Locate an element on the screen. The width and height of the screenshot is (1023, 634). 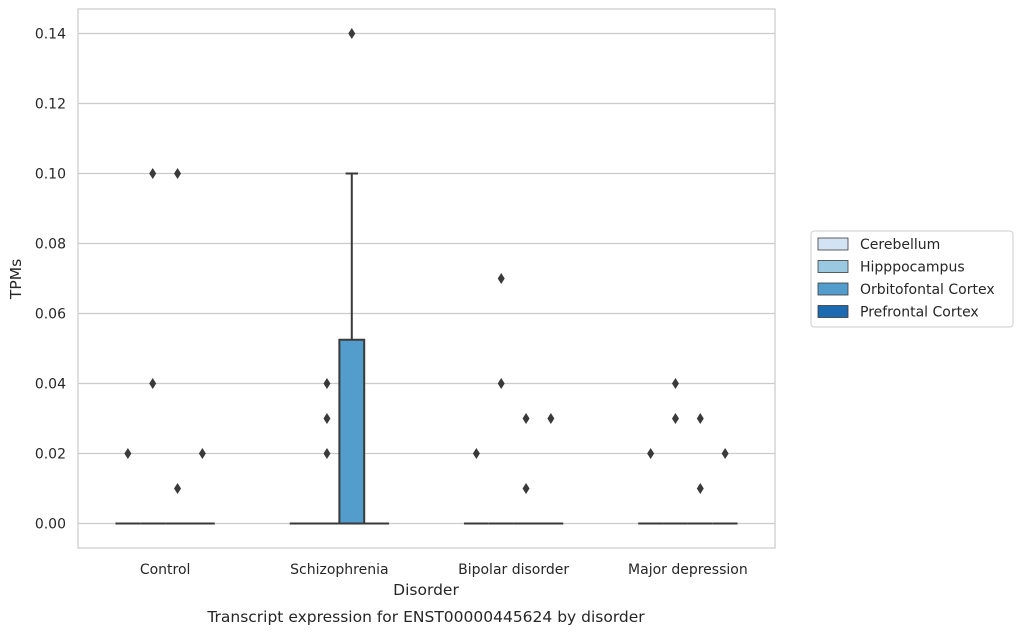
y-tick-label: 0.10 is located at coordinates (50, 175).